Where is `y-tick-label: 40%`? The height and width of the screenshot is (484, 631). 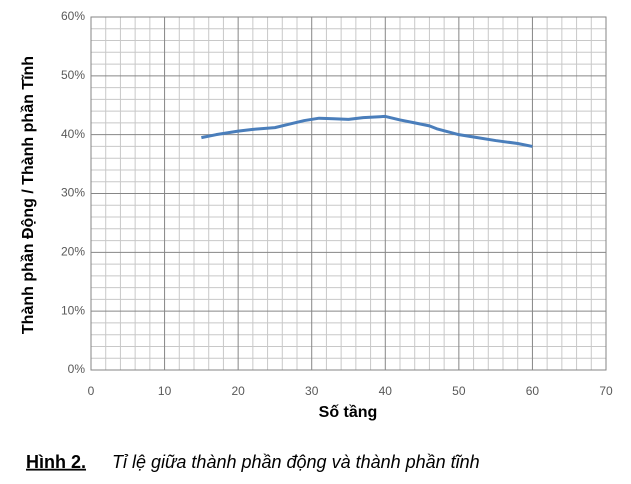
y-tick-label: 40% is located at coordinates (73, 134).